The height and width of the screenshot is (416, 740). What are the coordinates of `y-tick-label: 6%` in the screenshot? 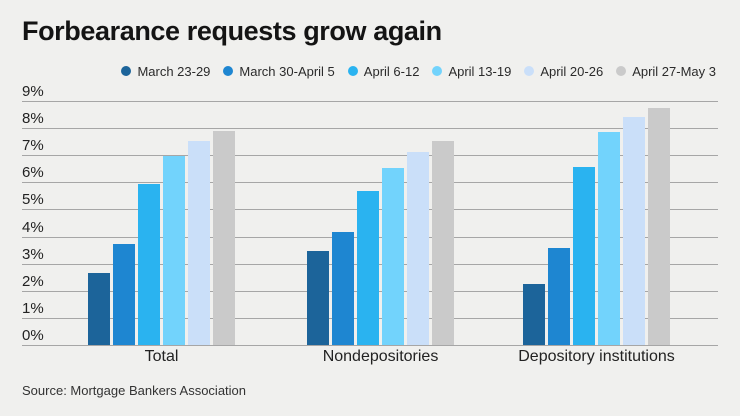 It's located at (33, 172).